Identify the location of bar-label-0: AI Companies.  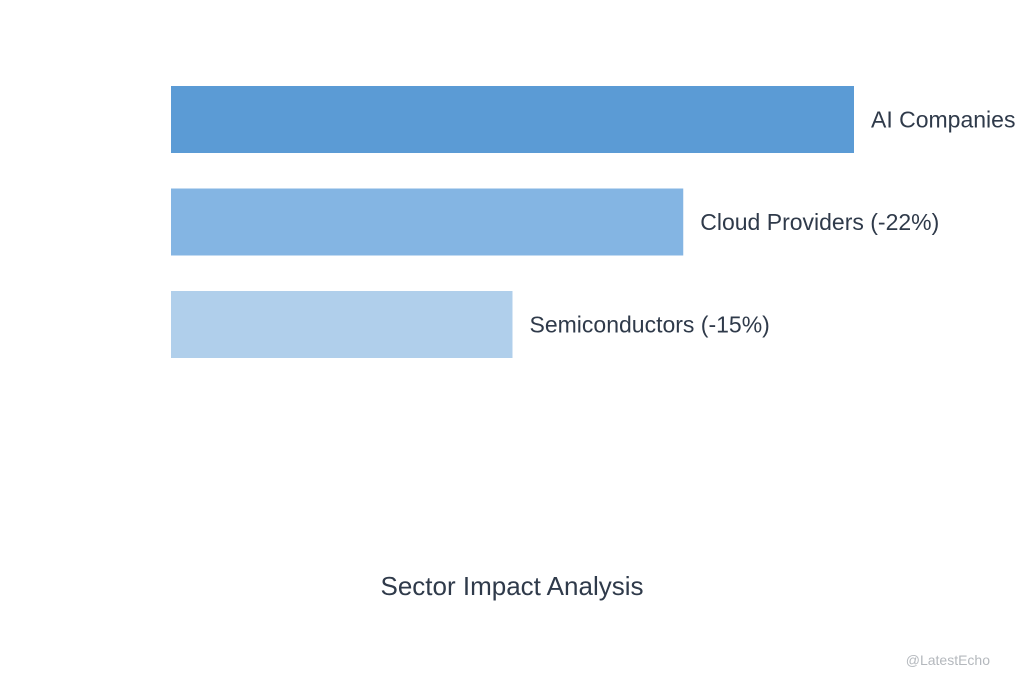
(943, 120).